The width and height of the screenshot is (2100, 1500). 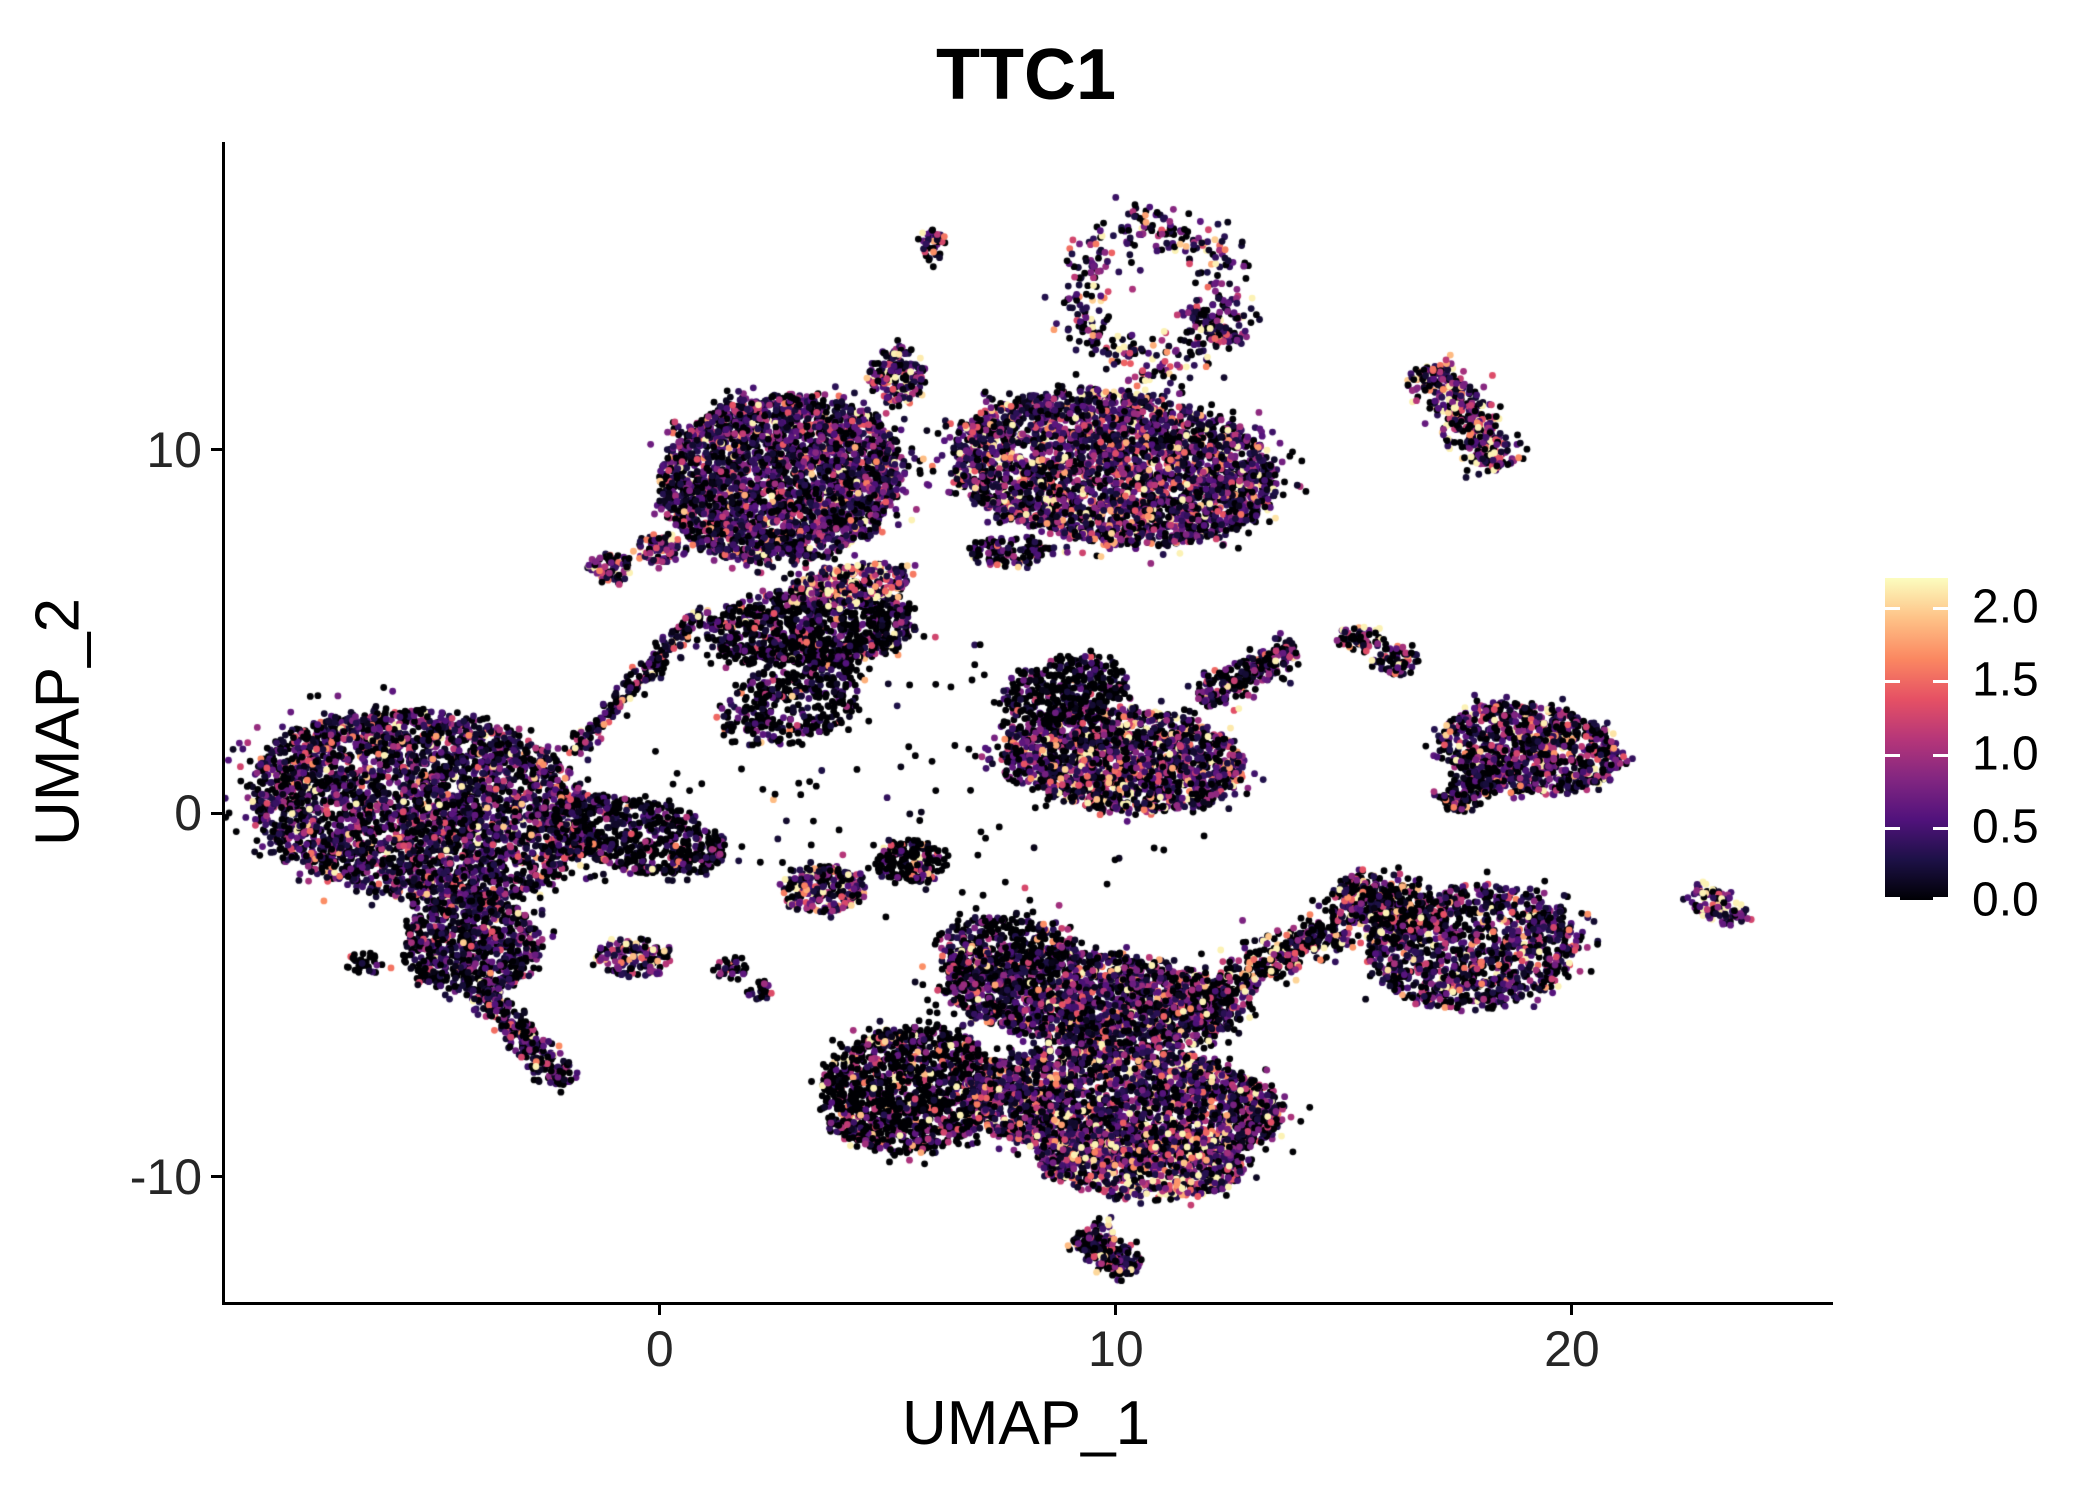 I want to click on colorbar-tick-label: 1.0, so click(x=2005, y=754).